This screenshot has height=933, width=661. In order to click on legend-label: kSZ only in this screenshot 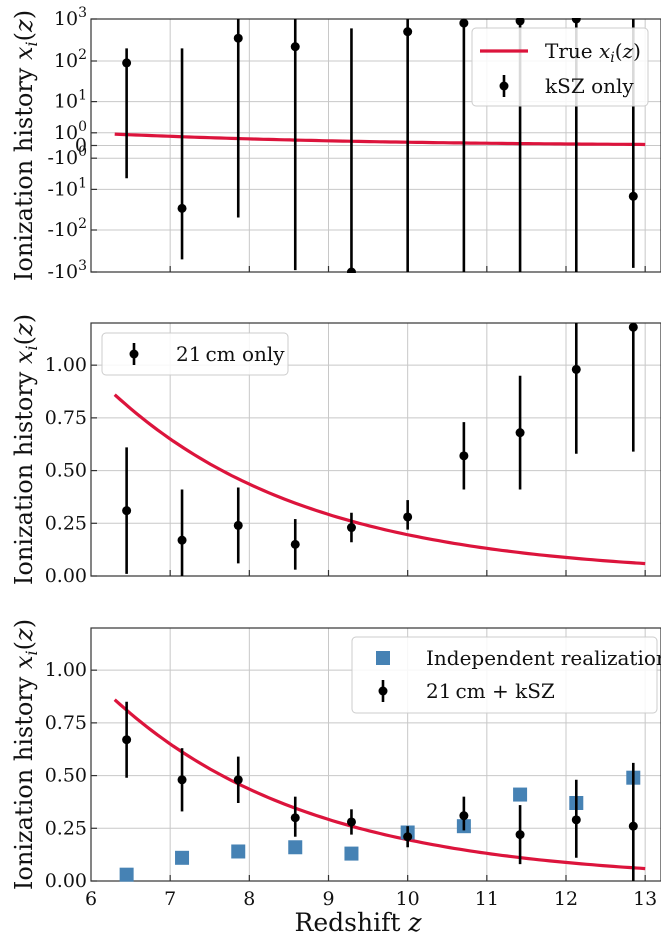, I will do `click(589, 86)`.